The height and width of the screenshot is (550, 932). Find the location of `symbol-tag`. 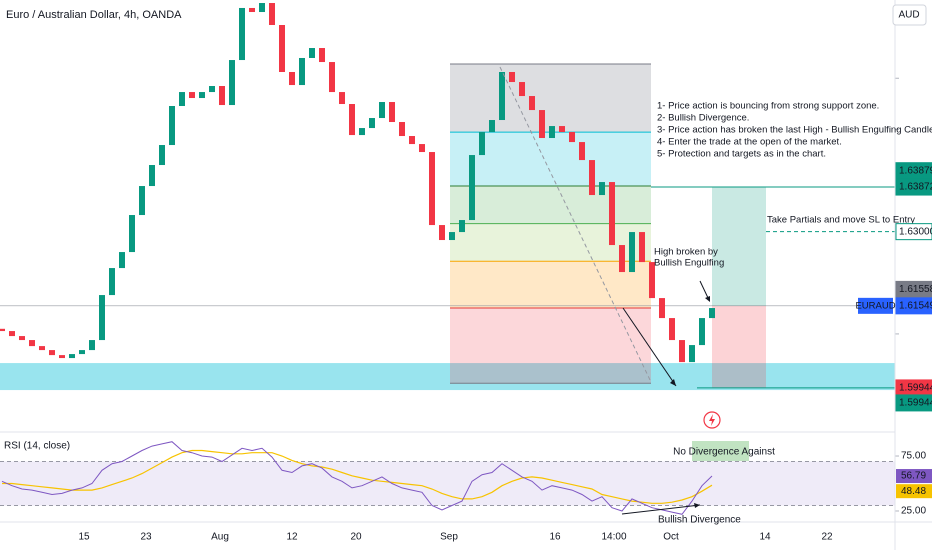

symbol-tag is located at coordinates (875, 305).